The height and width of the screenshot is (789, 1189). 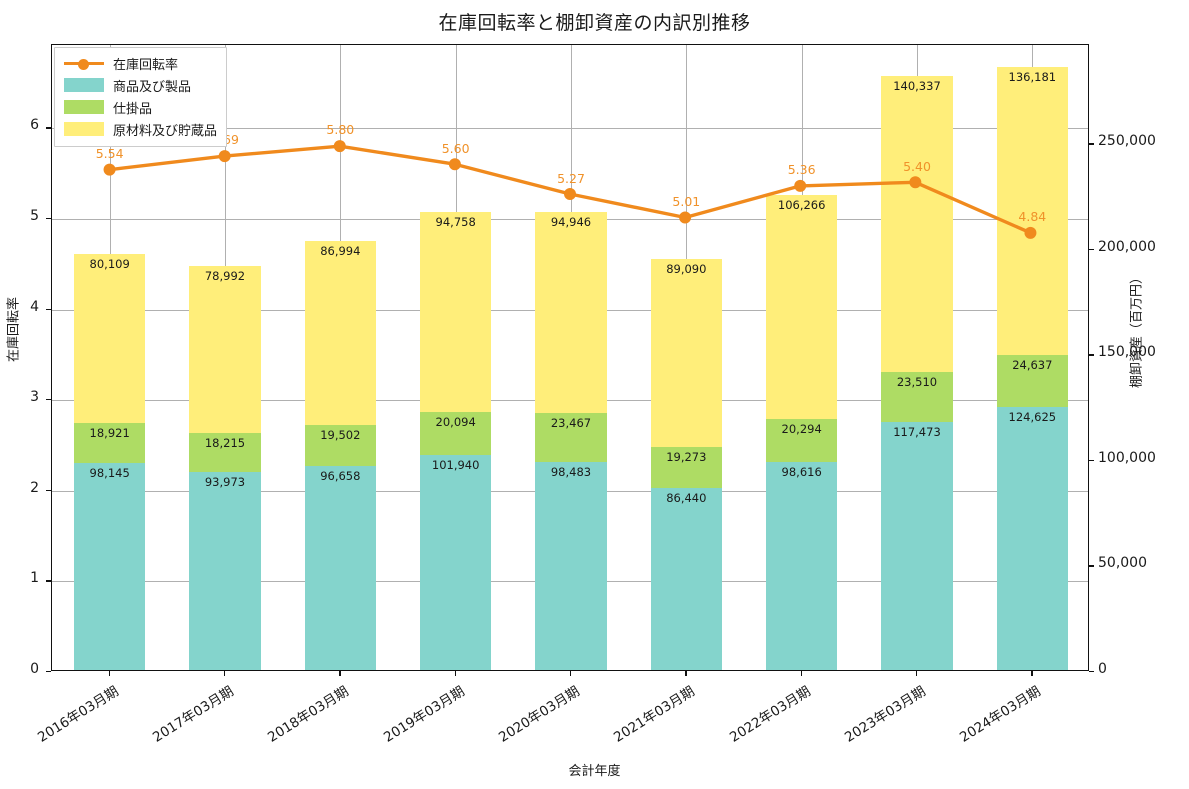 What do you see at coordinates (34, 306) in the screenshot?
I see `y-axis-left-tick-label: 4` at bounding box center [34, 306].